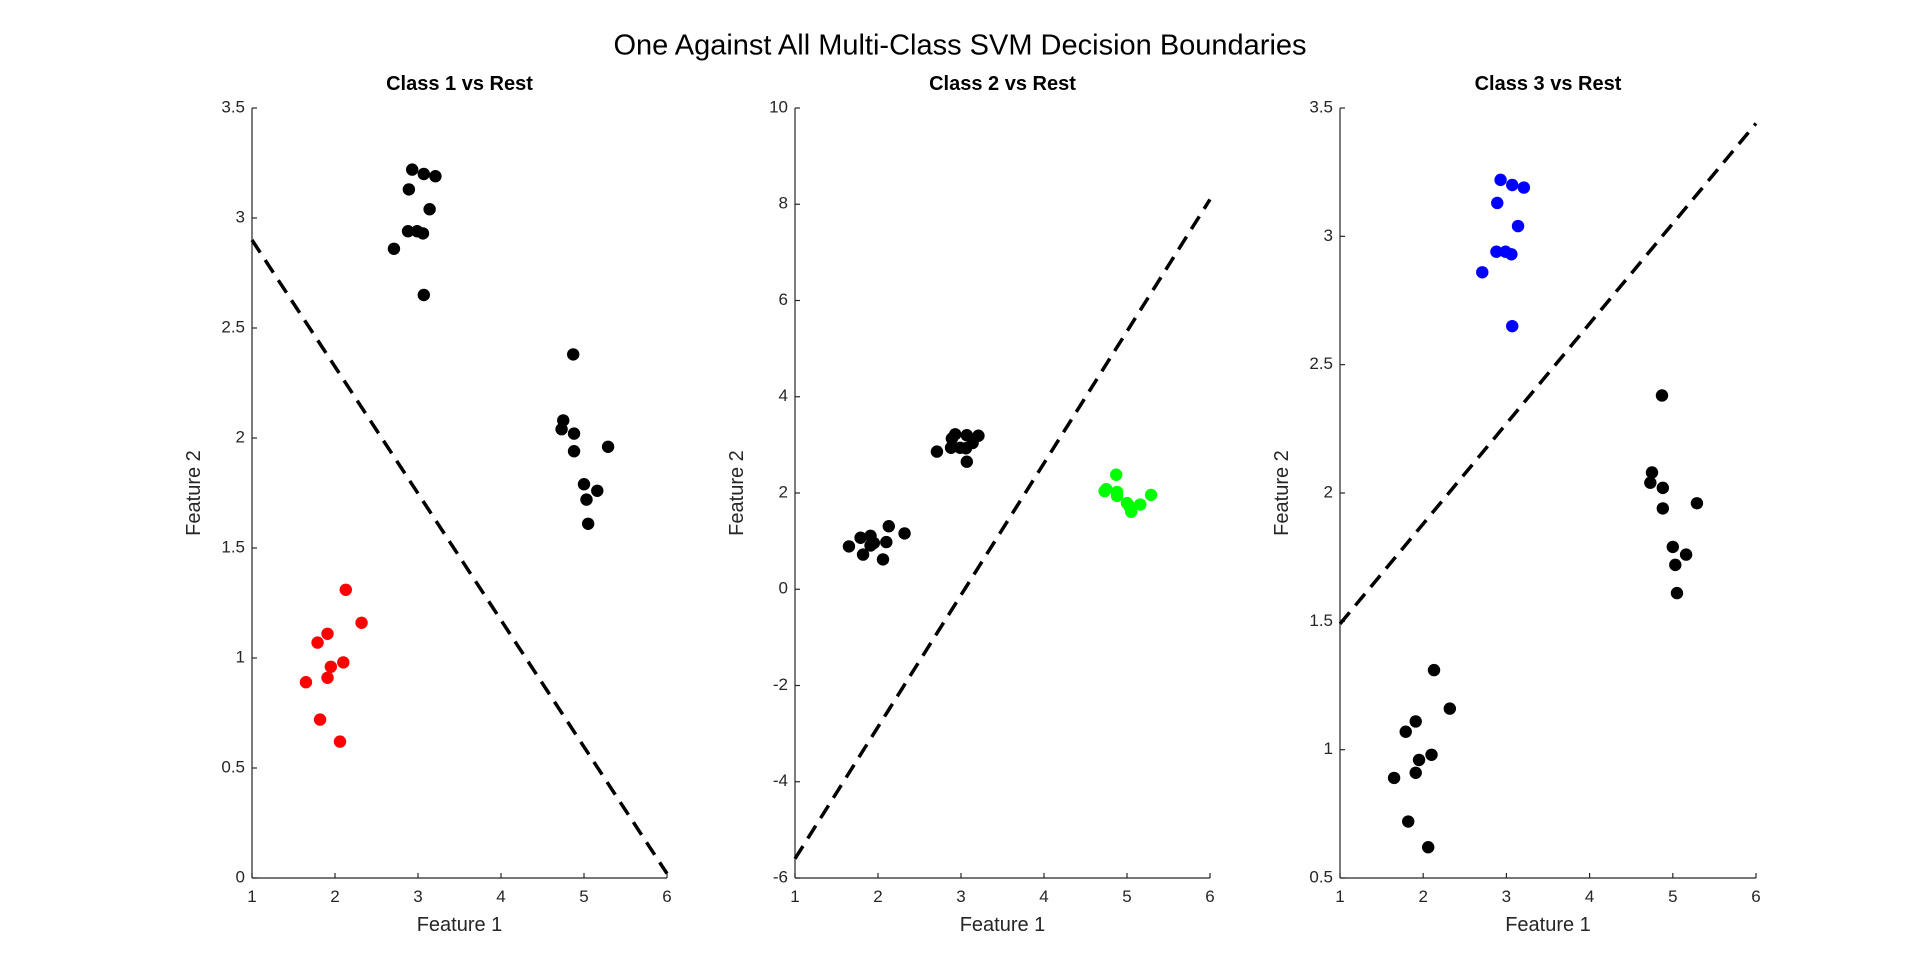 The height and width of the screenshot is (971, 1920). I want to click on plot-1-x-axis-label: Feature 1, so click(460, 925).